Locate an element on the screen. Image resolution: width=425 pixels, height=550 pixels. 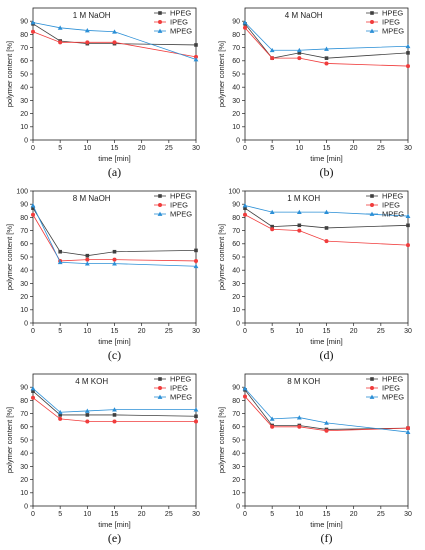
panel-caption: (a) is located at coordinates (114, 172).